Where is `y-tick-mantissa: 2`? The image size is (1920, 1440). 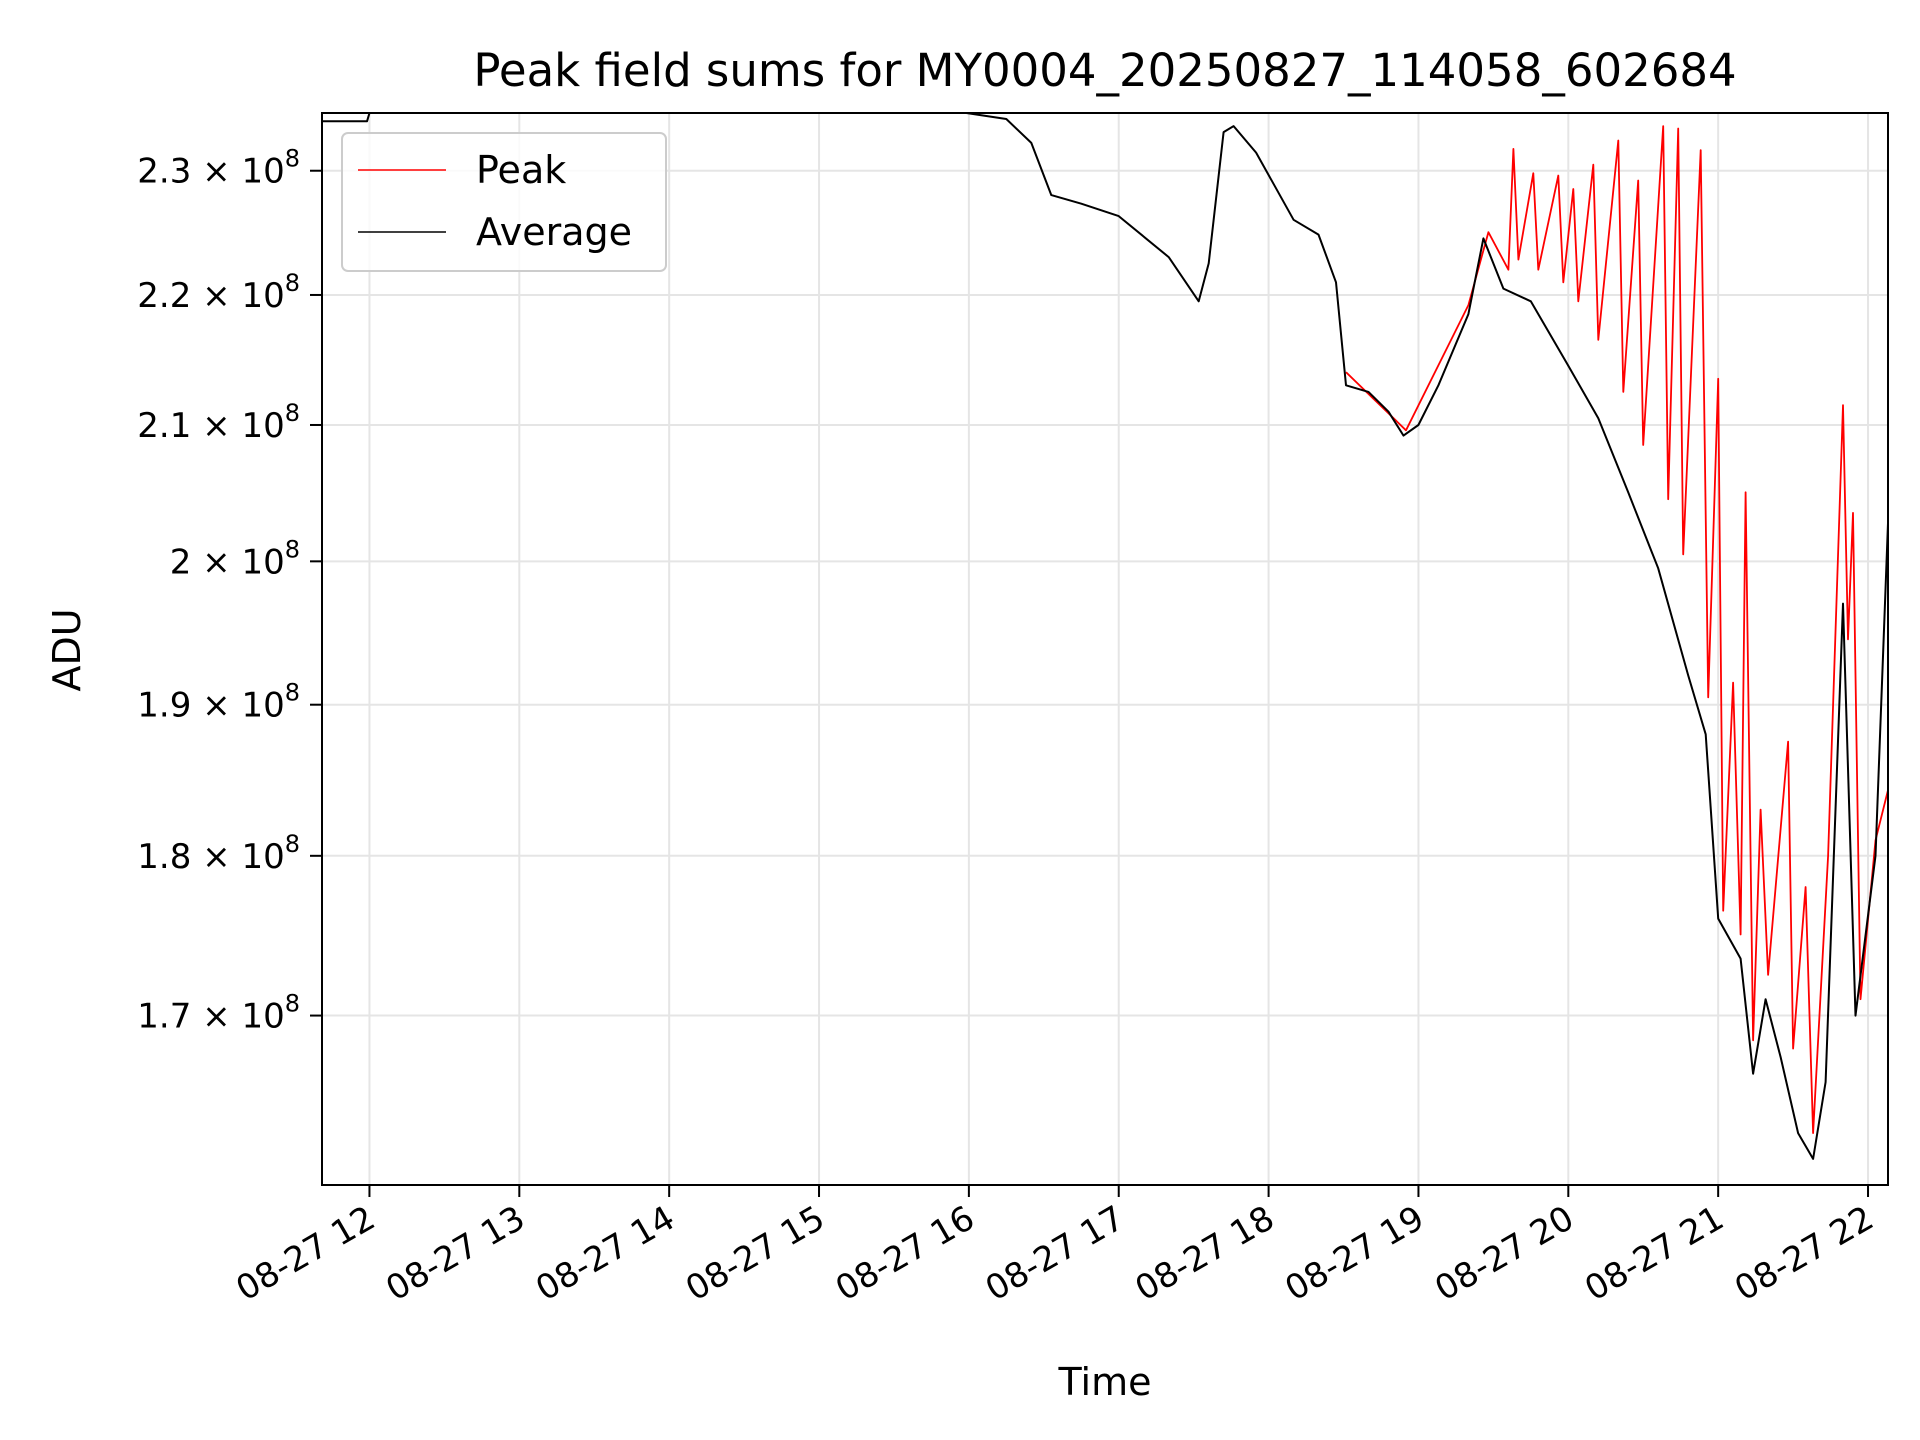
y-tick-mantissa: 2 is located at coordinates (186, 562).